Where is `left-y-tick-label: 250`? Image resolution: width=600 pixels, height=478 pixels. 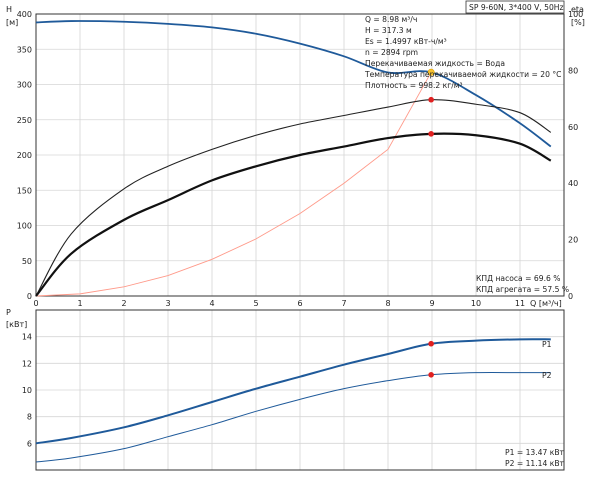
left-y-tick-label: 250 is located at coordinates (24, 120).